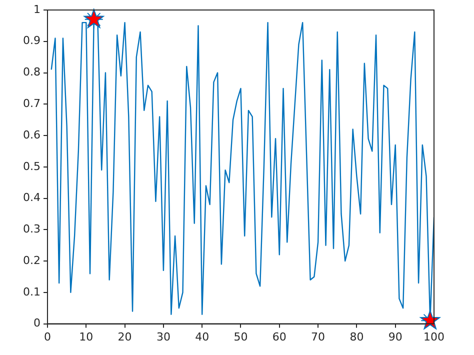 Image resolution: width=474 pixels, height=355 pixels. What do you see at coordinates (31, 135) in the screenshot?
I see `y-tick-label: 0.6` at bounding box center [31, 135].